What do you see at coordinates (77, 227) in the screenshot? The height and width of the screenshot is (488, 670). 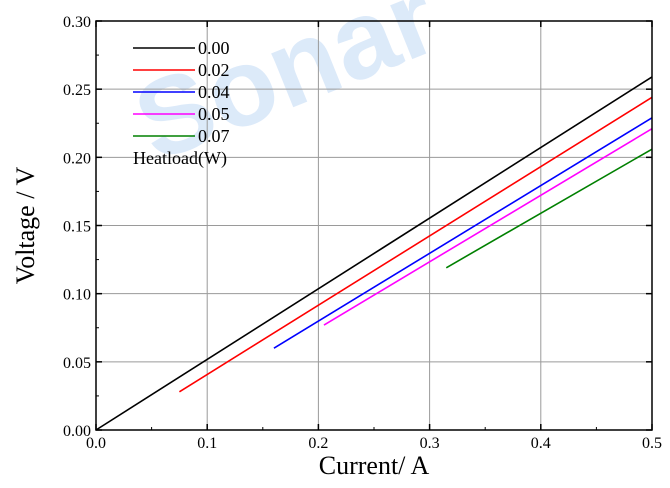 I see `y-tick-label: 0.15` at bounding box center [77, 227].